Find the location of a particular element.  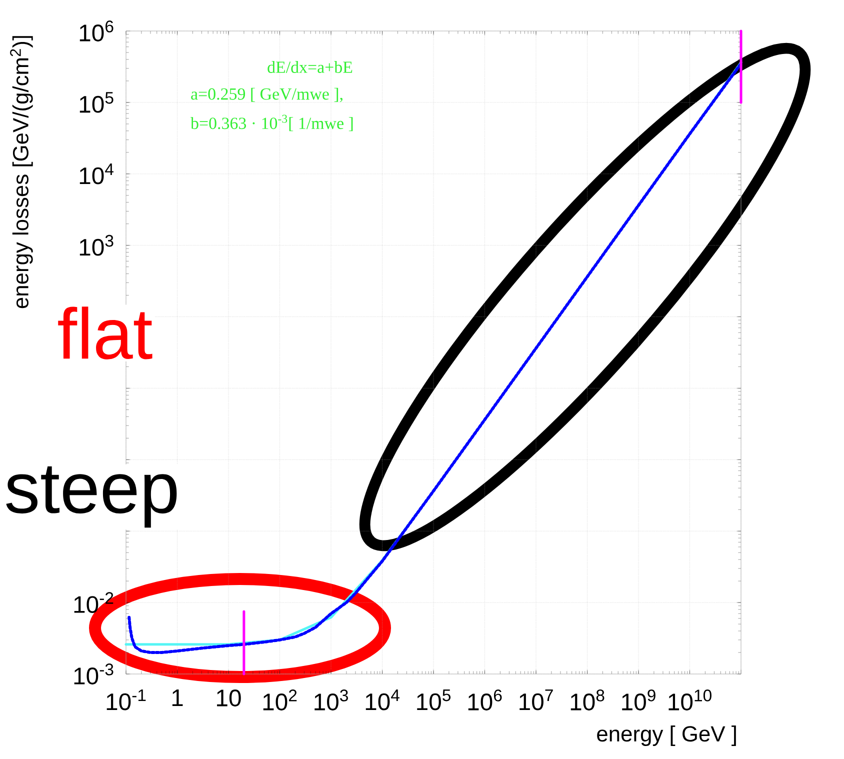

x-tick-label: 1 is located at coordinates (177, 698).